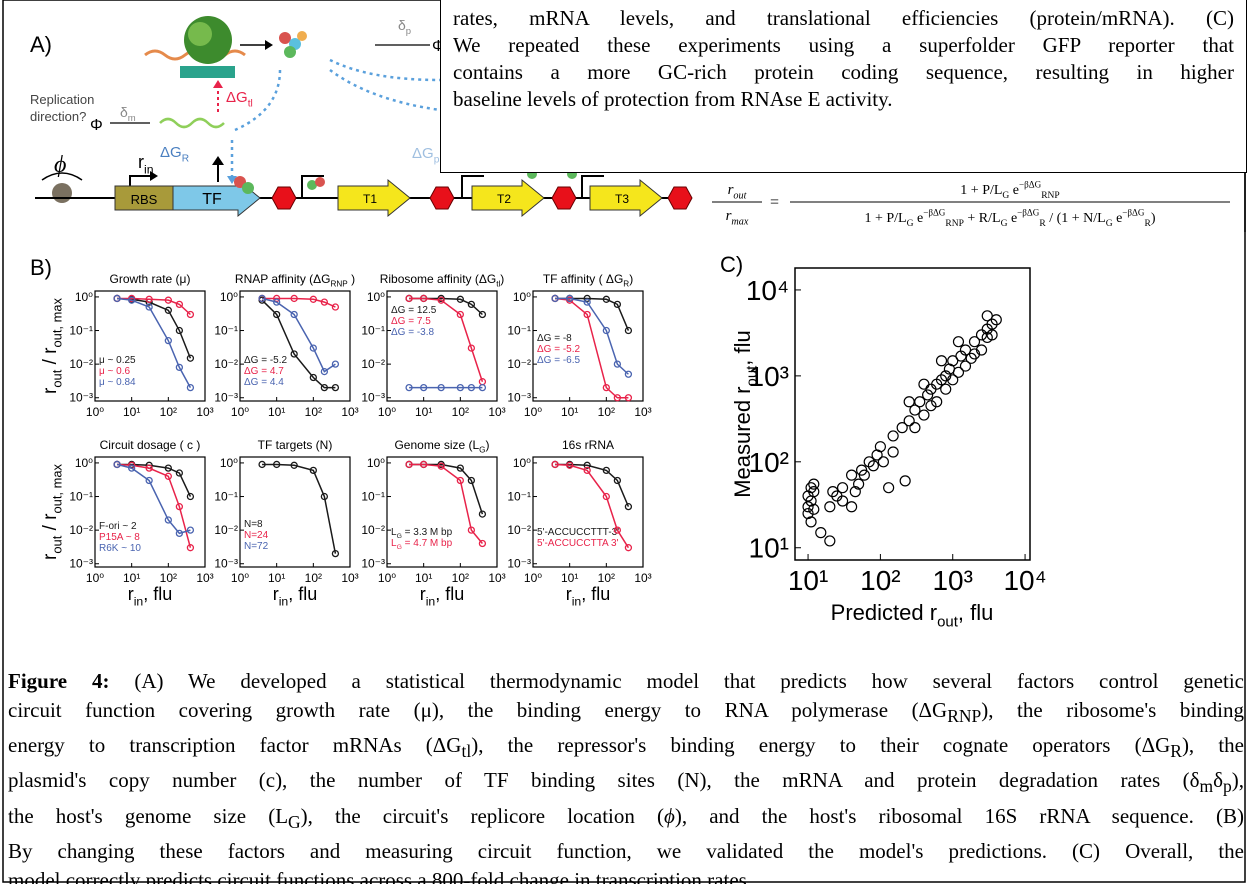 This screenshot has height=884, width=1254. What do you see at coordinates (408, 31) in the screenshot?
I see `subscript: p` at bounding box center [408, 31].